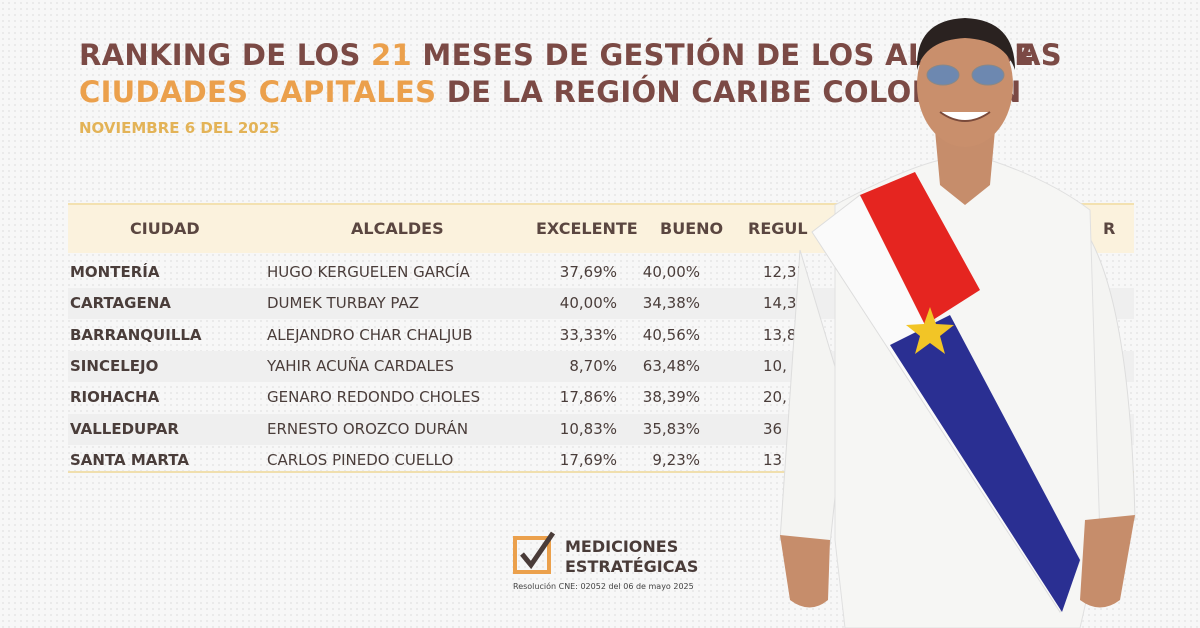  Describe the element at coordinates (588, 272) in the screenshot. I see `cell-excelente: 37,69%` at that location.